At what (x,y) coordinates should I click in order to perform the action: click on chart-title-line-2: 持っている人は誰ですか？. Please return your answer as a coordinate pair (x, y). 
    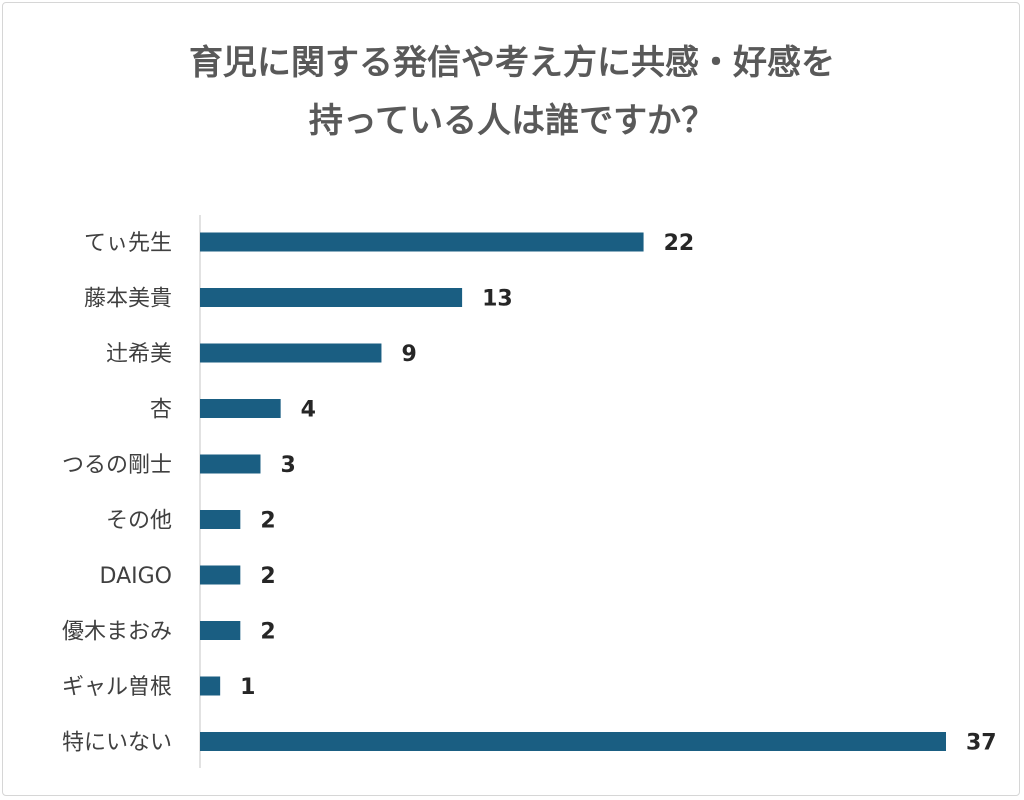
    Looking at the image, I should click on (512, 121).